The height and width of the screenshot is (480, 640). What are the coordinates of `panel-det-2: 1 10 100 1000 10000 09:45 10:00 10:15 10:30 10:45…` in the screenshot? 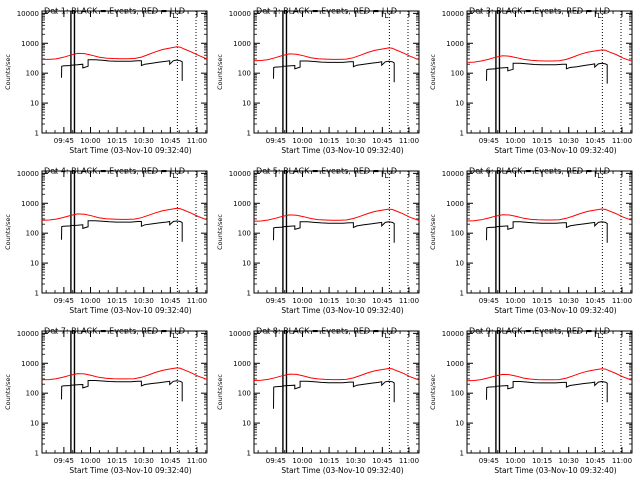 It's located at (318, 81).